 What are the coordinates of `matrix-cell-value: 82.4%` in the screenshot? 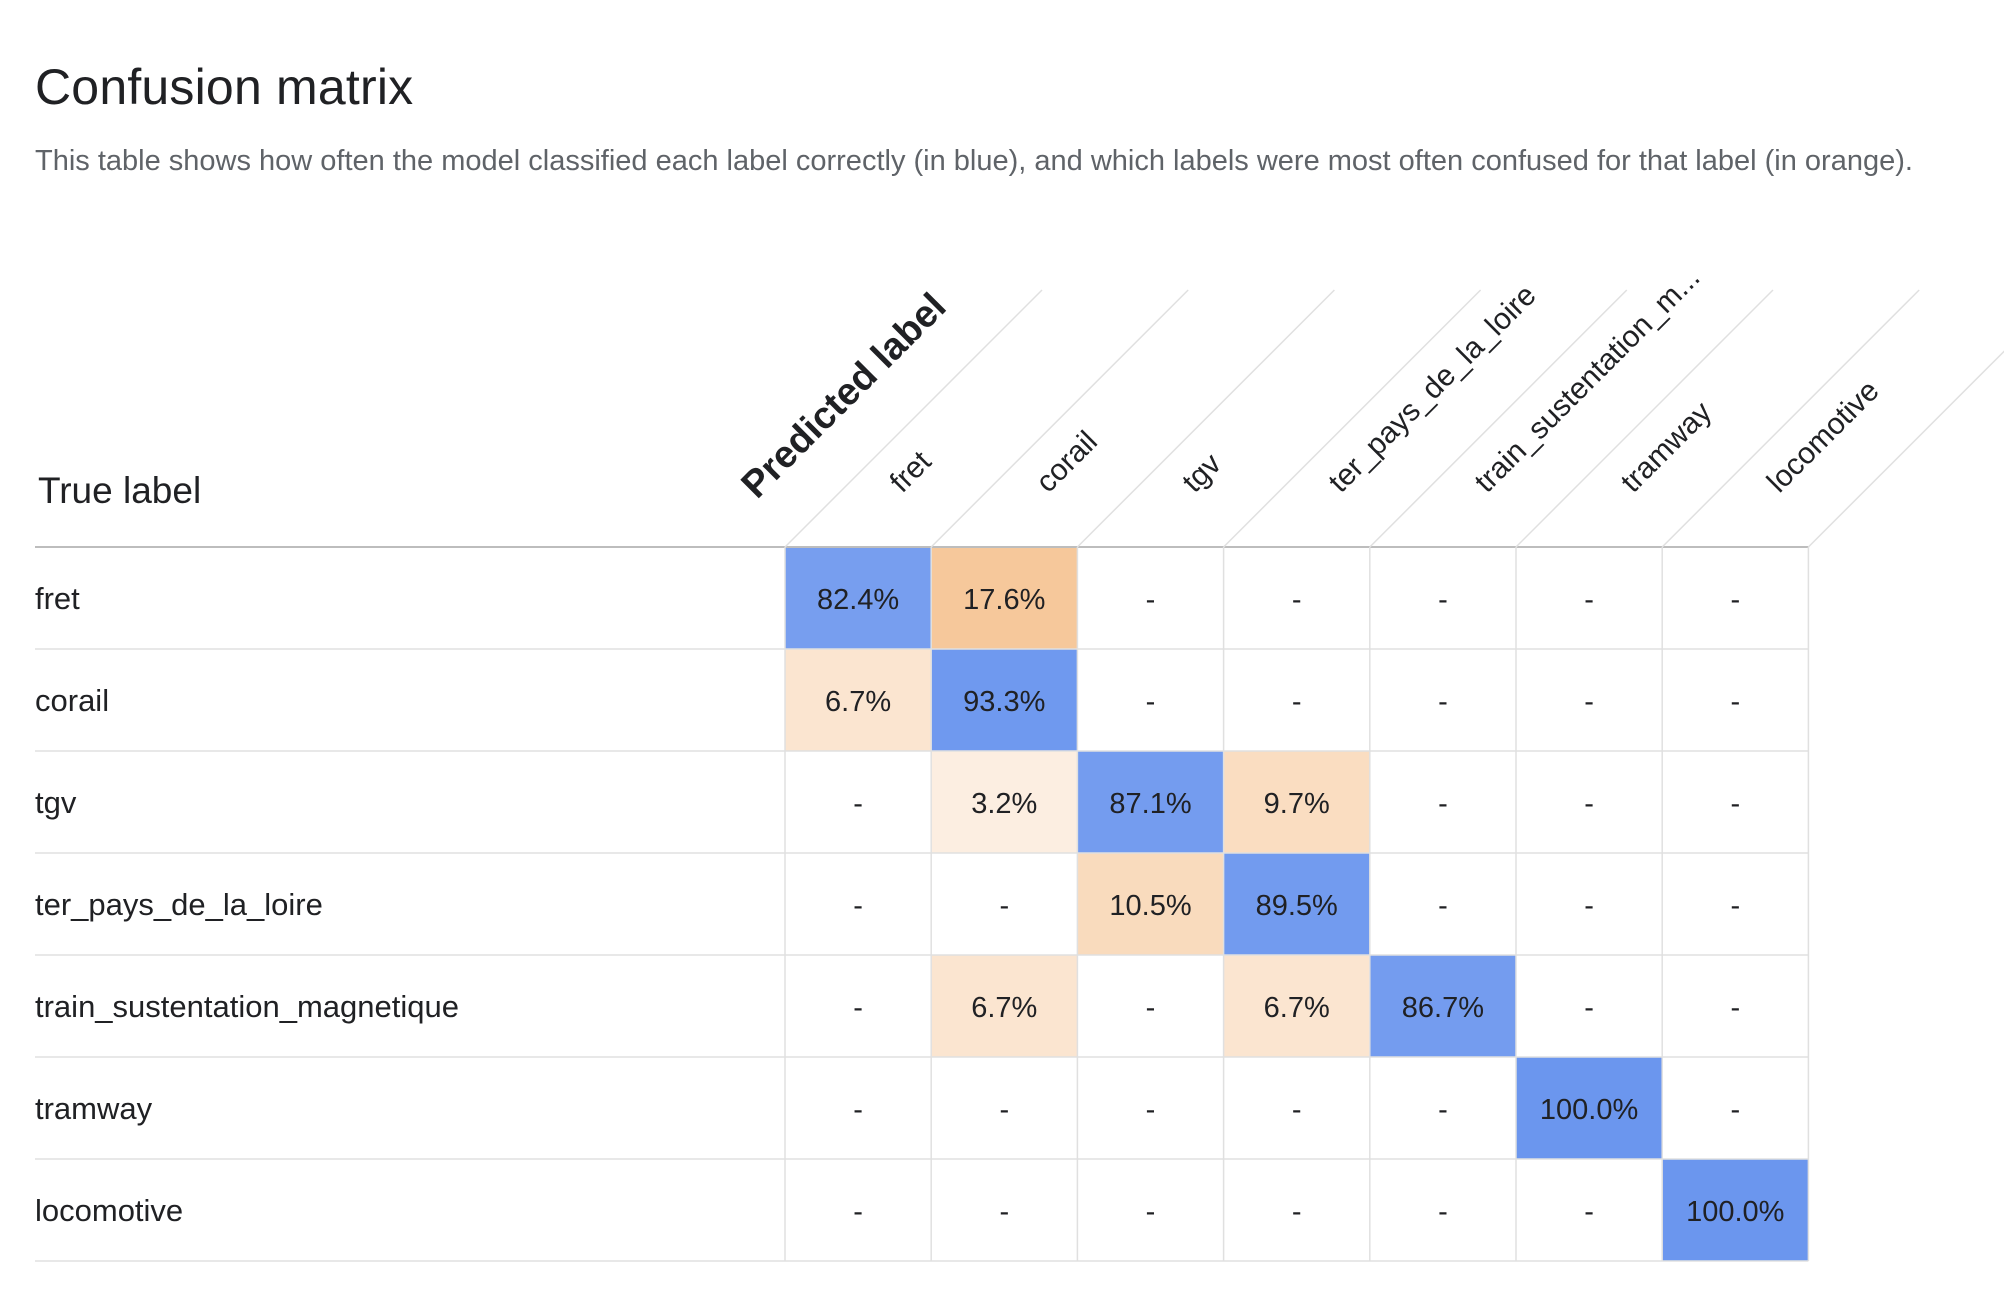 It's located at (858, 600).